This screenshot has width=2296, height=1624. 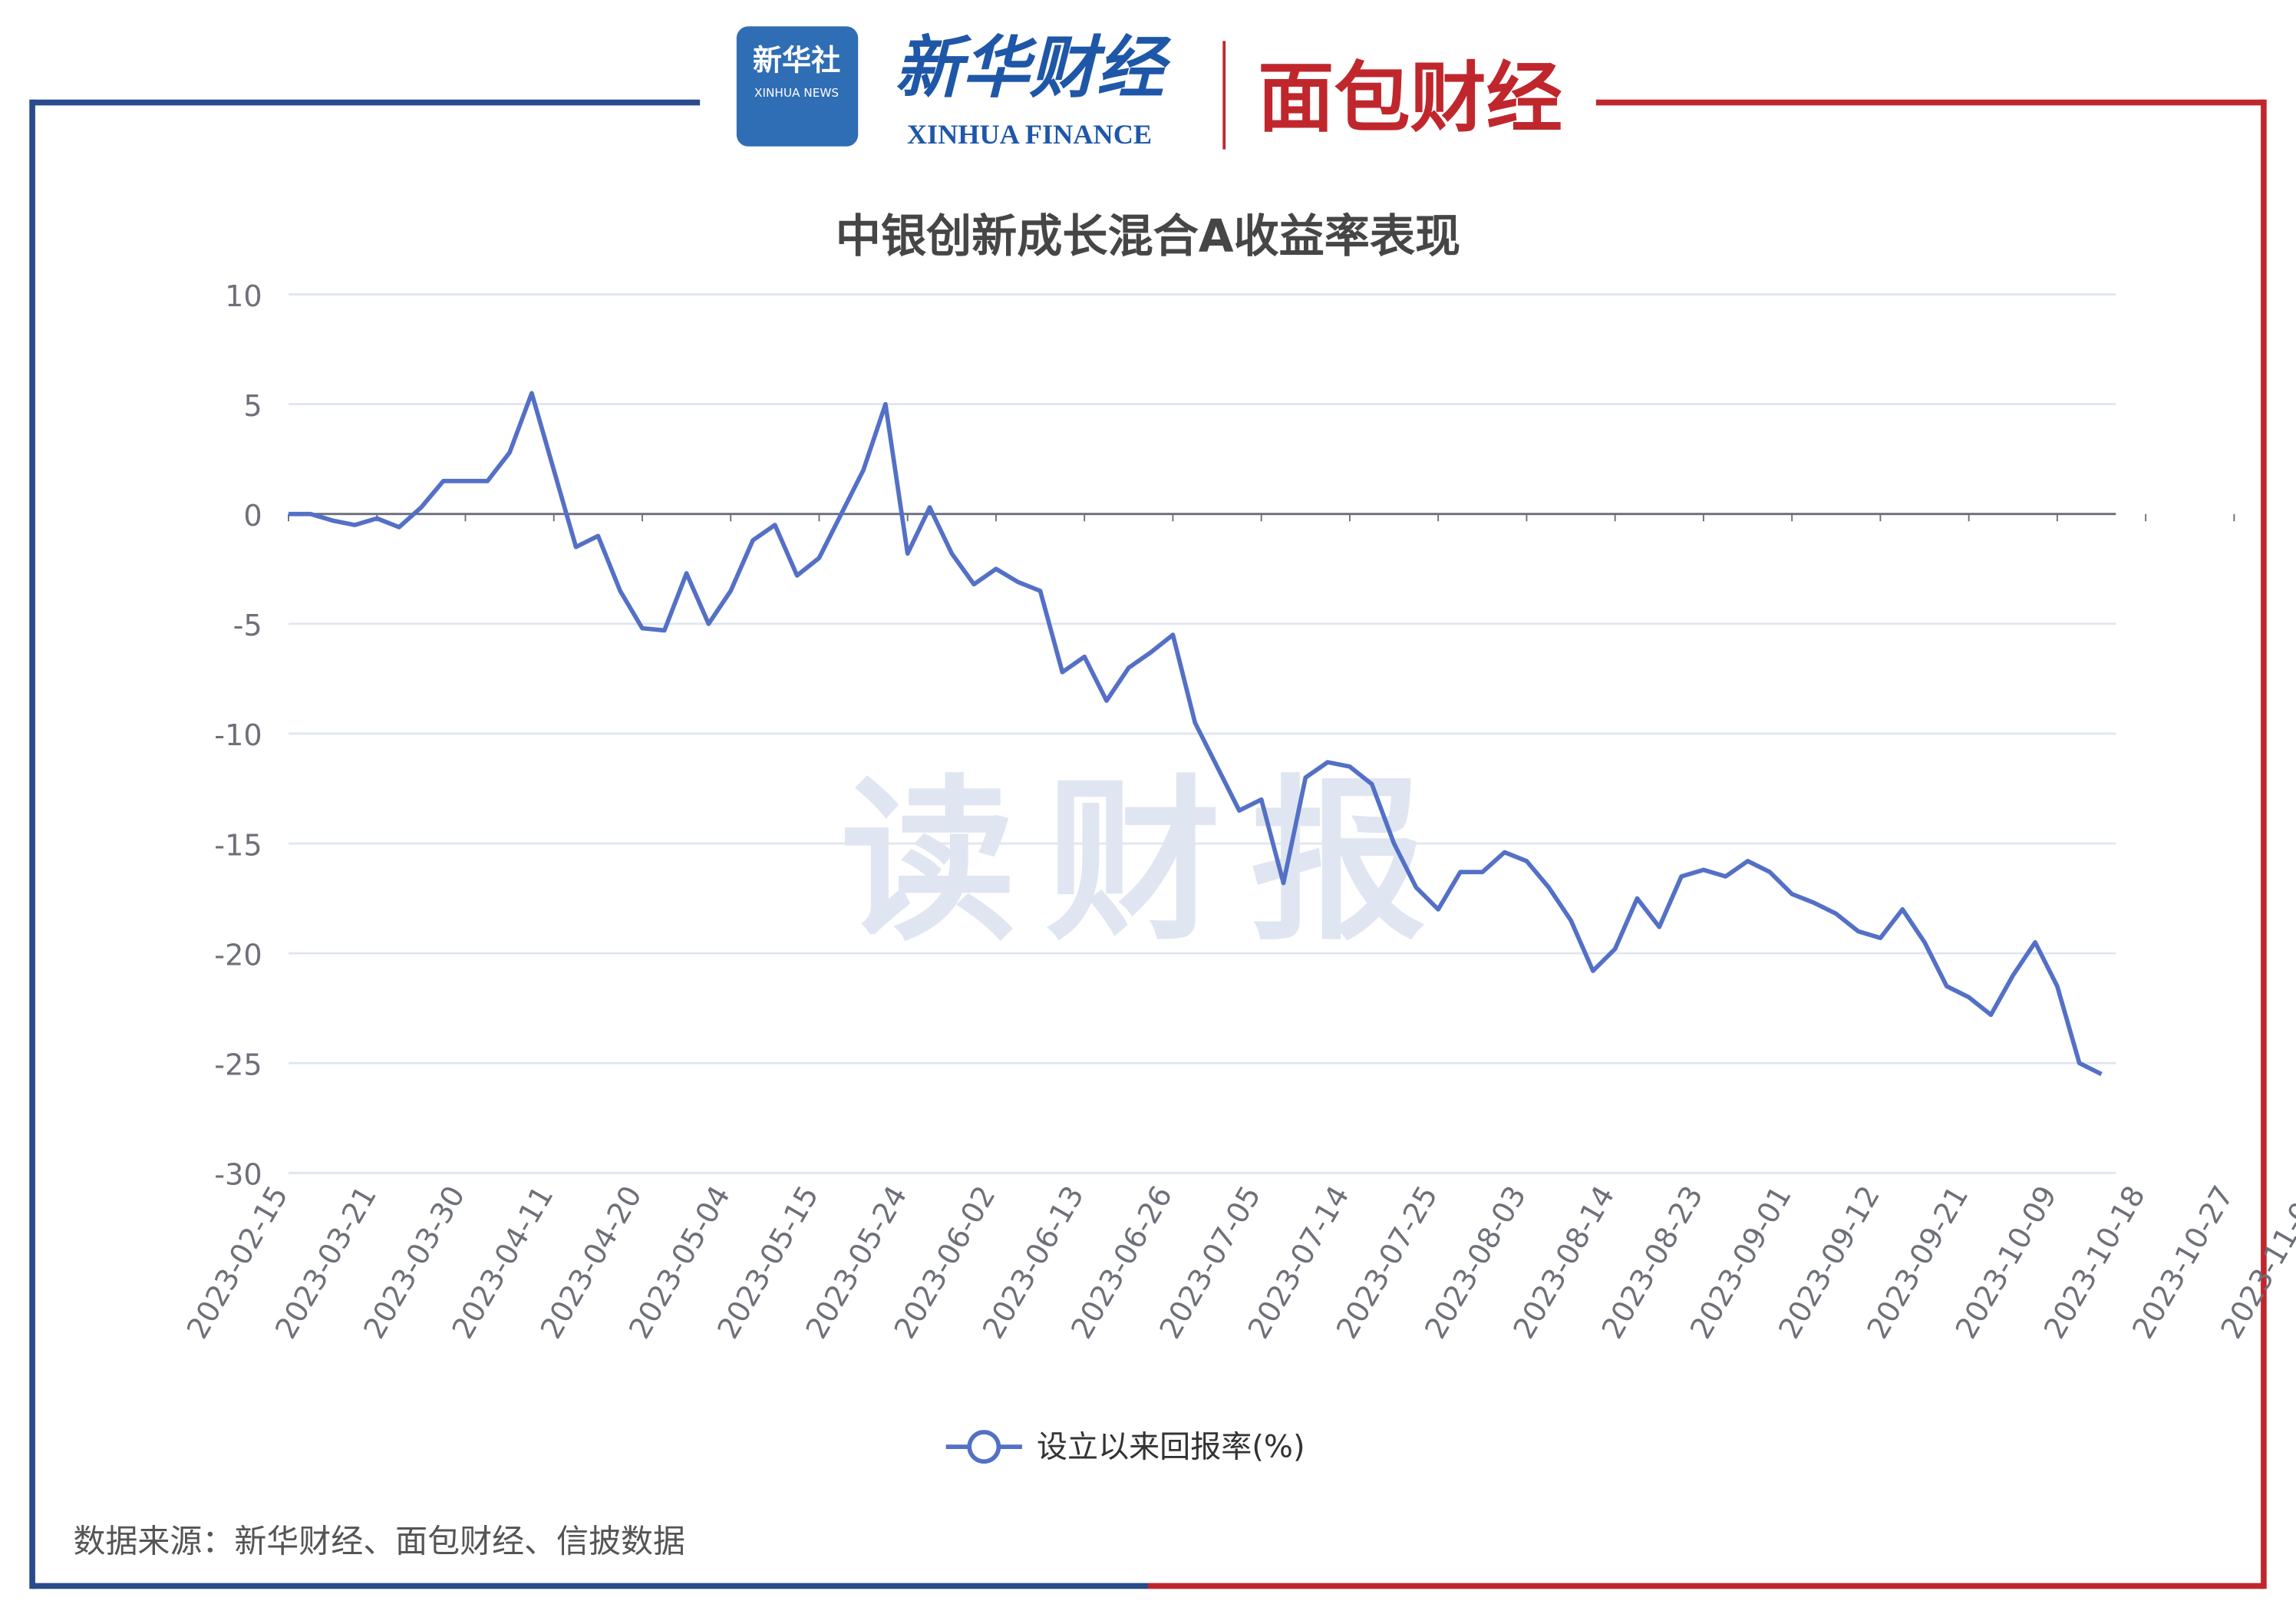 What do you see at coordinates (796, 93) in the screenshot?
I see `logo-text: XINHUA NEWS` at bounding box center [796, 93].